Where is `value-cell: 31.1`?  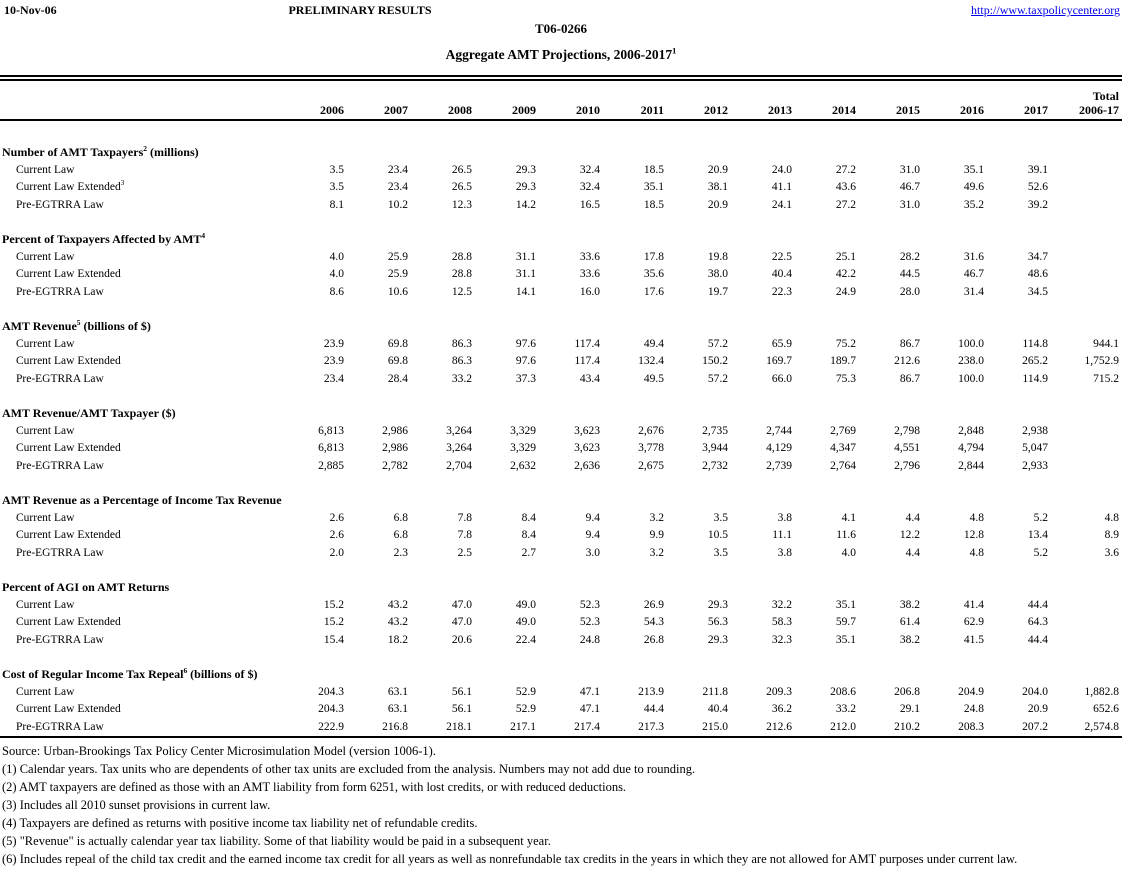 value-cell: 31.1 is located at coordinates (525, 274).